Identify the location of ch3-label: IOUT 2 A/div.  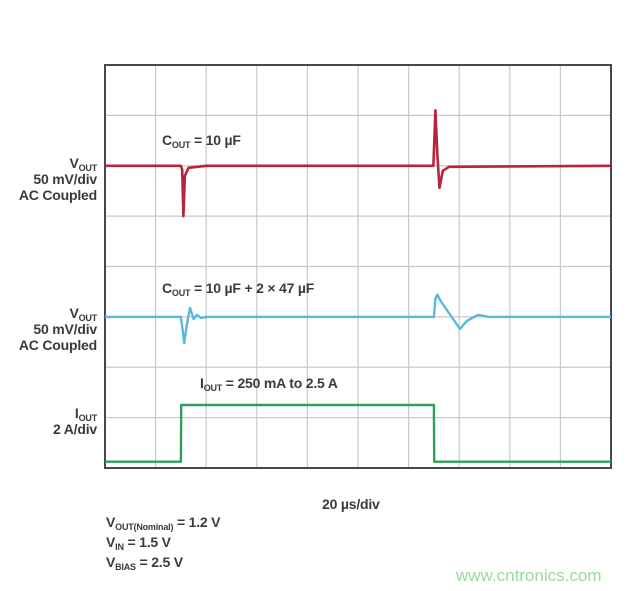
(75, 421).